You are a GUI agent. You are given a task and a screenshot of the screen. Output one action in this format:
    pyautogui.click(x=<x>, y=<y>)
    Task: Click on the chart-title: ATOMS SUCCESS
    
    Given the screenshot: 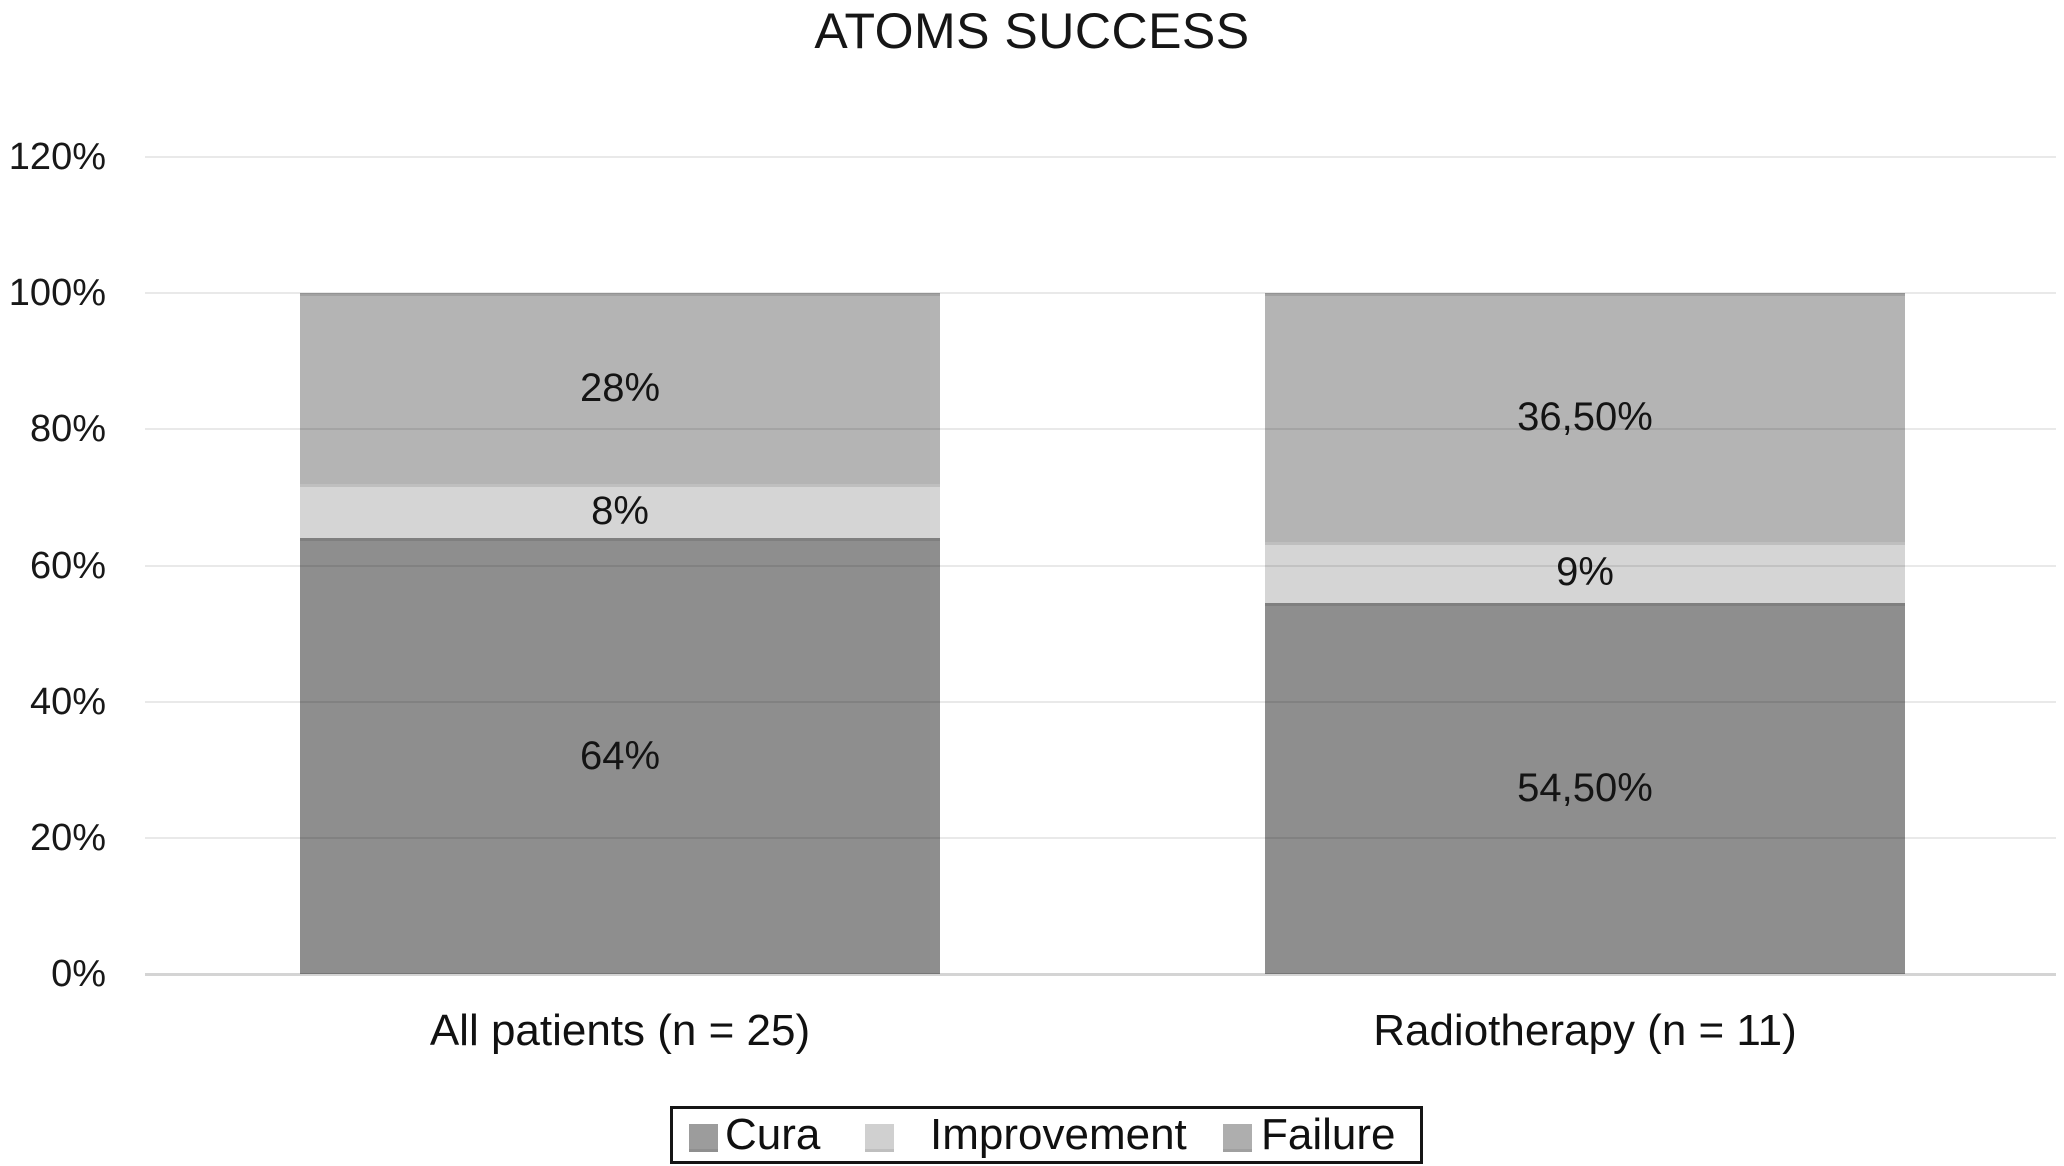 What is the action you would take?
    pyautogui.click(x=1032, y=31)
    